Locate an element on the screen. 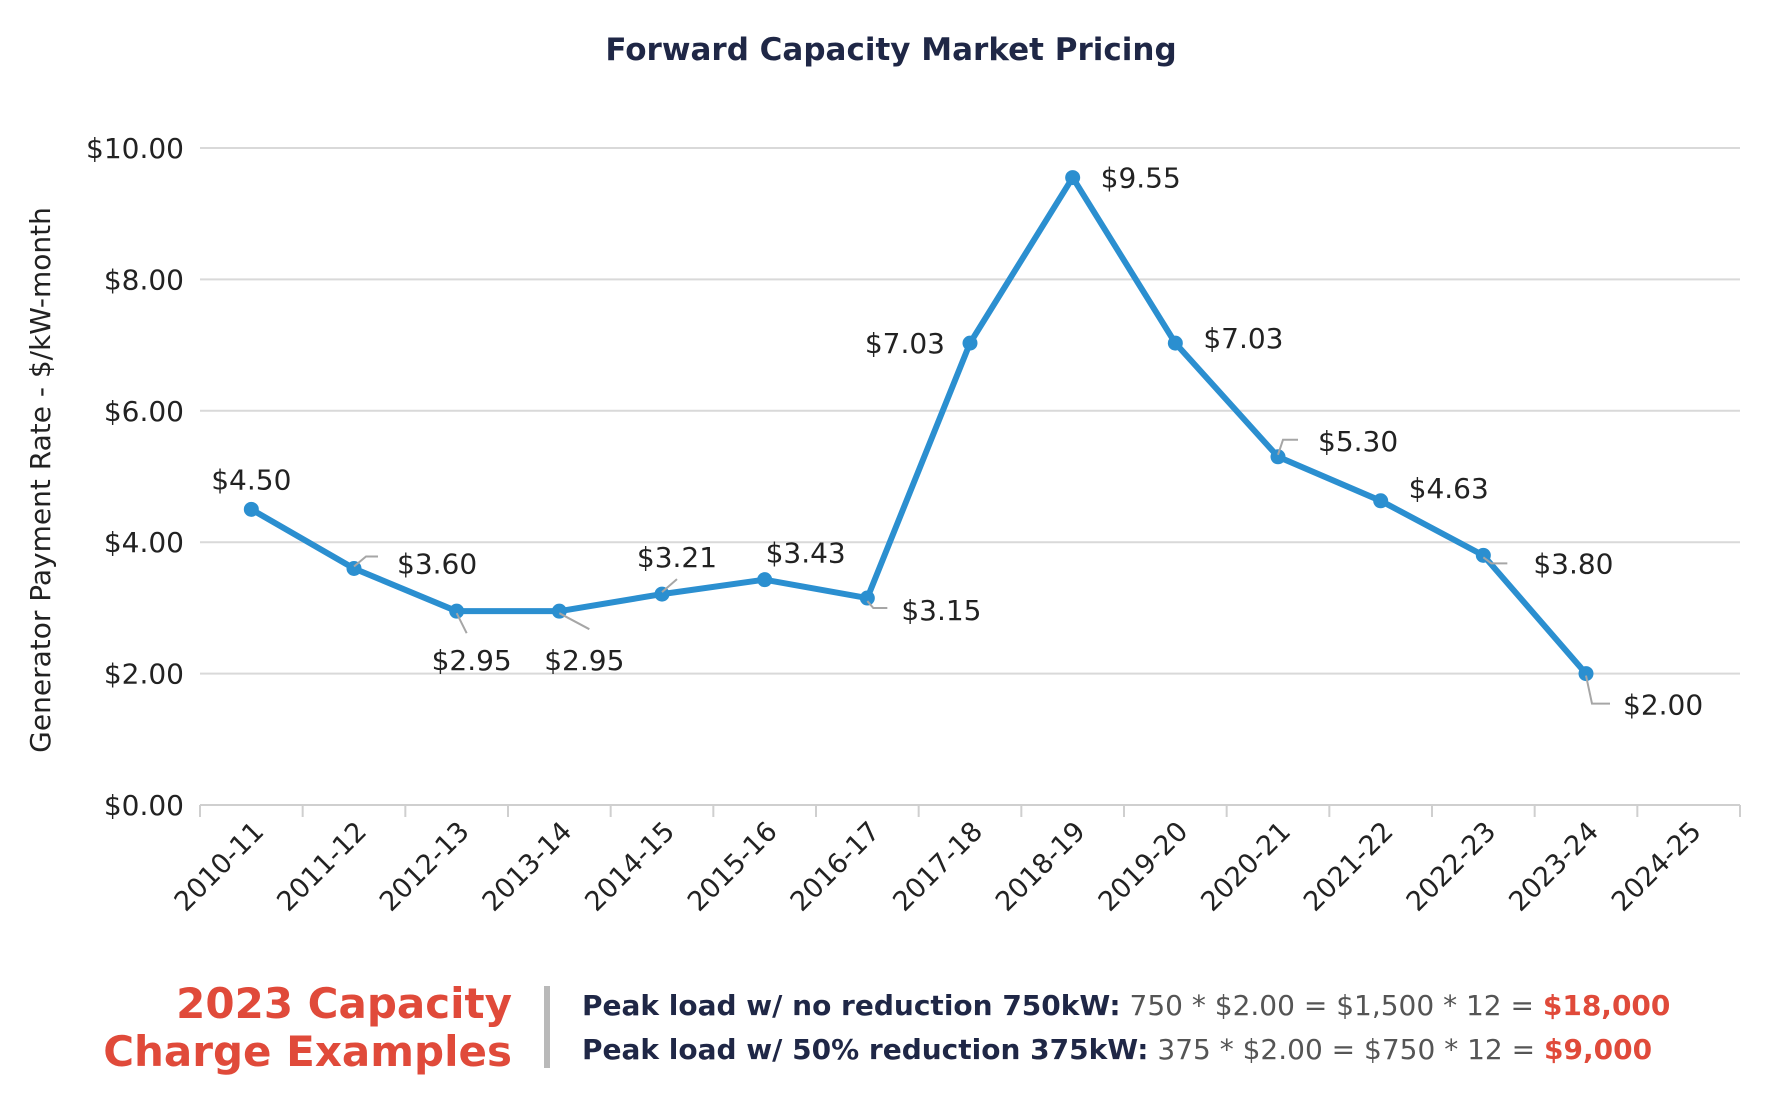 The height and width of the screenshot is (1098, 1766). data-label: $3.43 is located at coordinates (806, 553).